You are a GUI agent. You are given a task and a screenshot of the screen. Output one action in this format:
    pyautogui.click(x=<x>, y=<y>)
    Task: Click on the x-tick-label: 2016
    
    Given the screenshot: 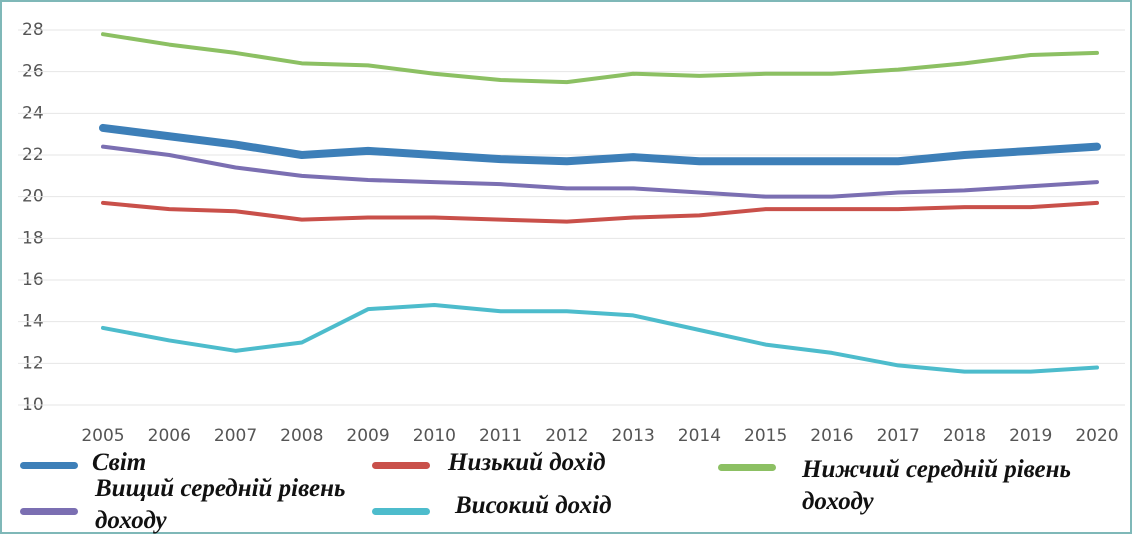 What is the action you would take?
    pyautogui.click(x=831, y=436)
    